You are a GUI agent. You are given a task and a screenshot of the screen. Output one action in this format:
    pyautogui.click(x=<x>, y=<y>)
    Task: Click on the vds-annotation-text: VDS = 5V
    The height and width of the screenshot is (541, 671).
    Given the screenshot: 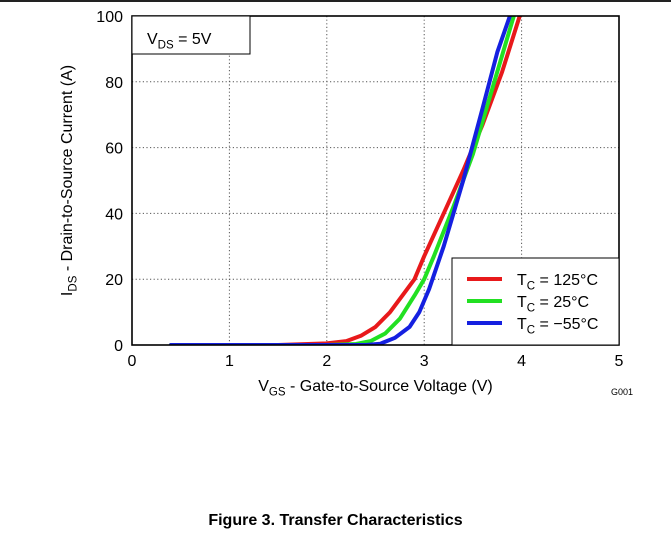 What is the action you would take?
    pyautogui.click(x=179, y=41)
    